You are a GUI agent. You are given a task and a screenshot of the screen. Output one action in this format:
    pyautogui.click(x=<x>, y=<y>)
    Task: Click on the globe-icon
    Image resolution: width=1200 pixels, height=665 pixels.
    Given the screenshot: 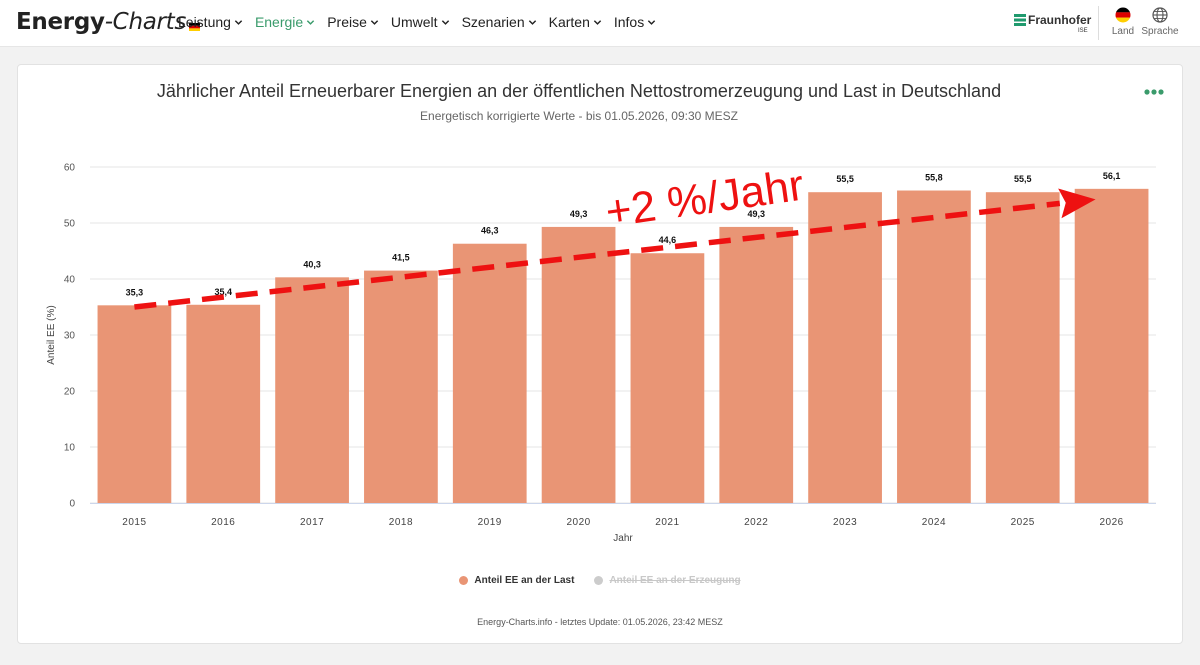 What is the action you would take?
    pyautogui.click(x=1160, y=15)
    